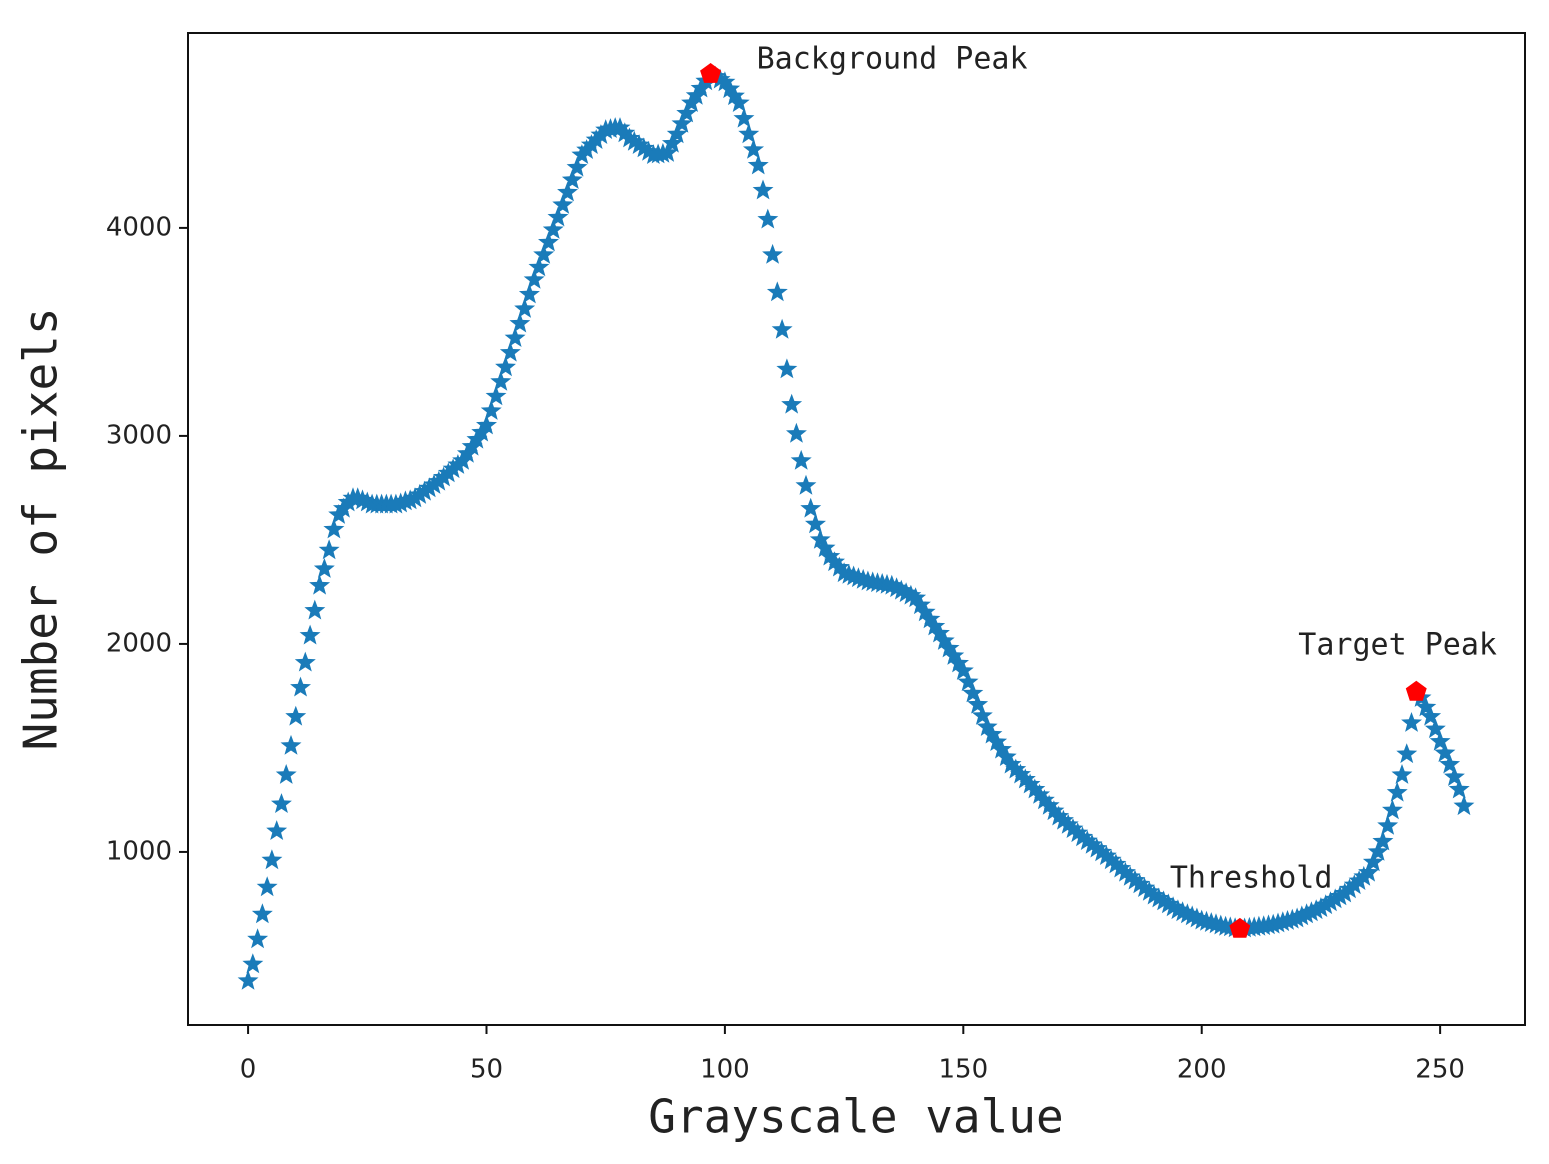 This screenshot has width=1549, height=1164. Describe the element at coordinates (139, 851) in the screenshot. I see `y-tick-label: 1000` at that location.